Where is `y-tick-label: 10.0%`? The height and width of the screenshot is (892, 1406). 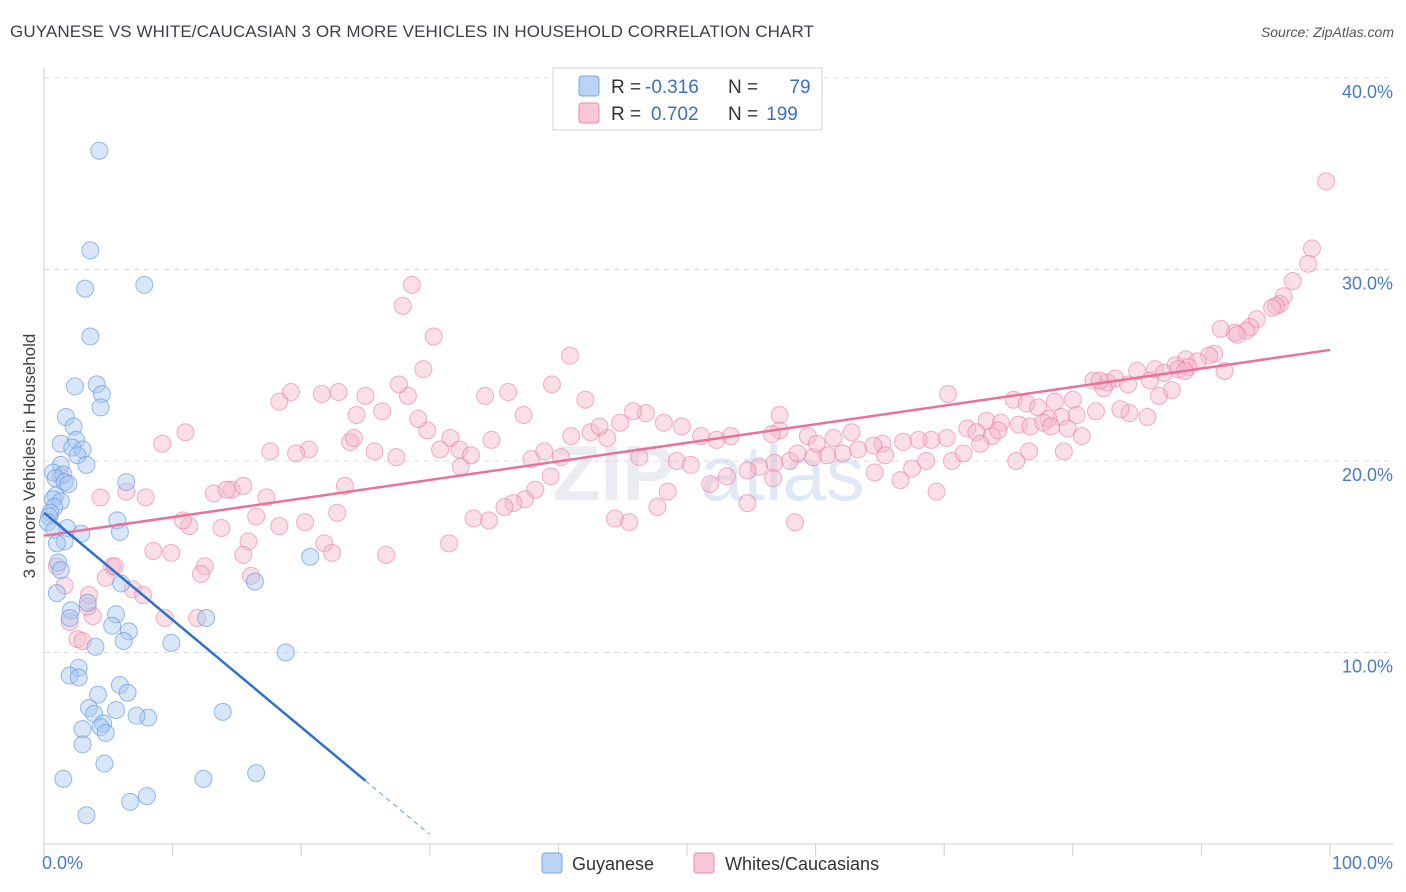 y-tick-label: 10.0% is located at coordinates (1367, 667).